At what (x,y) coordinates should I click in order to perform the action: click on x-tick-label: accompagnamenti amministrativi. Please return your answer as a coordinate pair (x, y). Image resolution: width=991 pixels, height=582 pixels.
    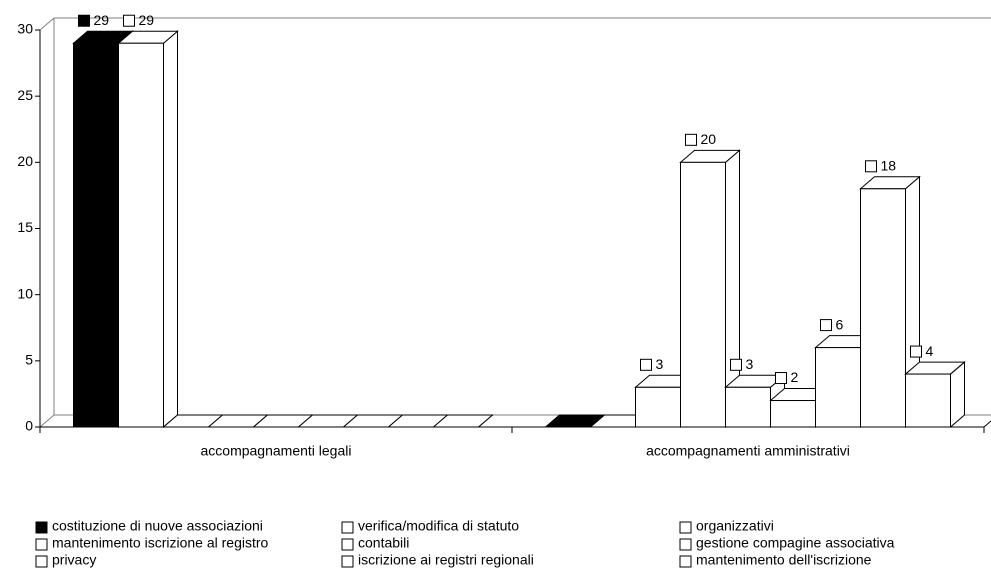
    Looking at the image, I should click on (748, 451).